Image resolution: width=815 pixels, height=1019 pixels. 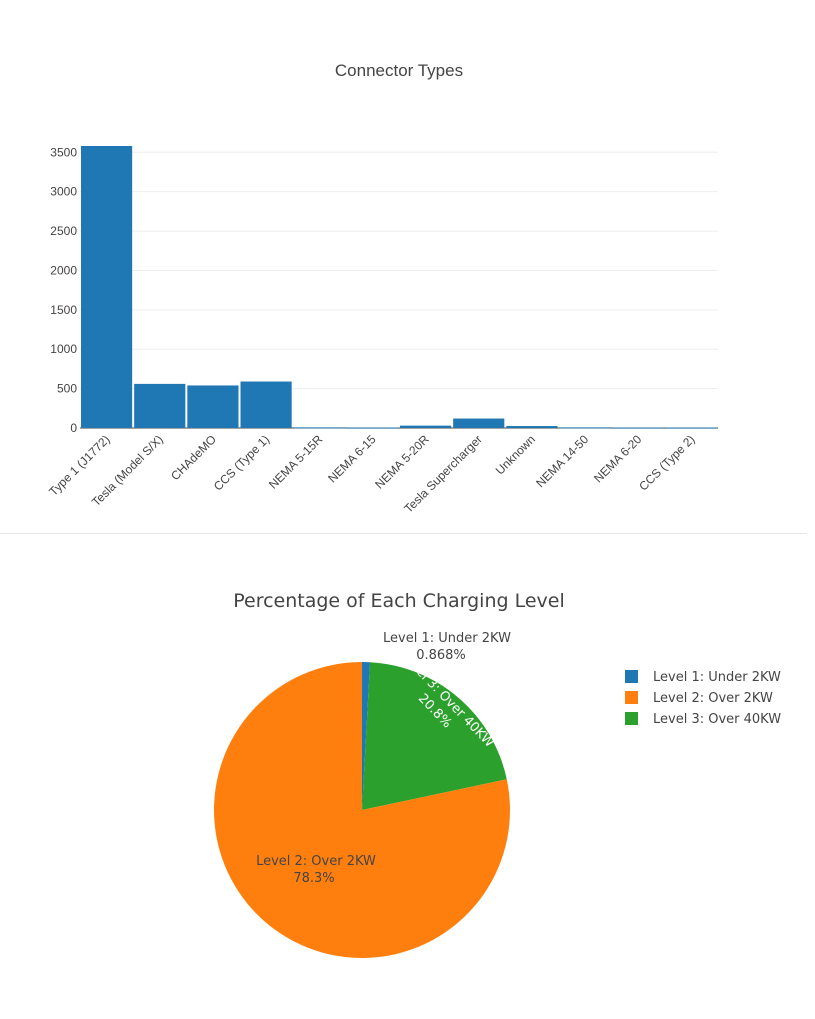 I want to click on y-tick-label: 0, so click(x=73, y=428).